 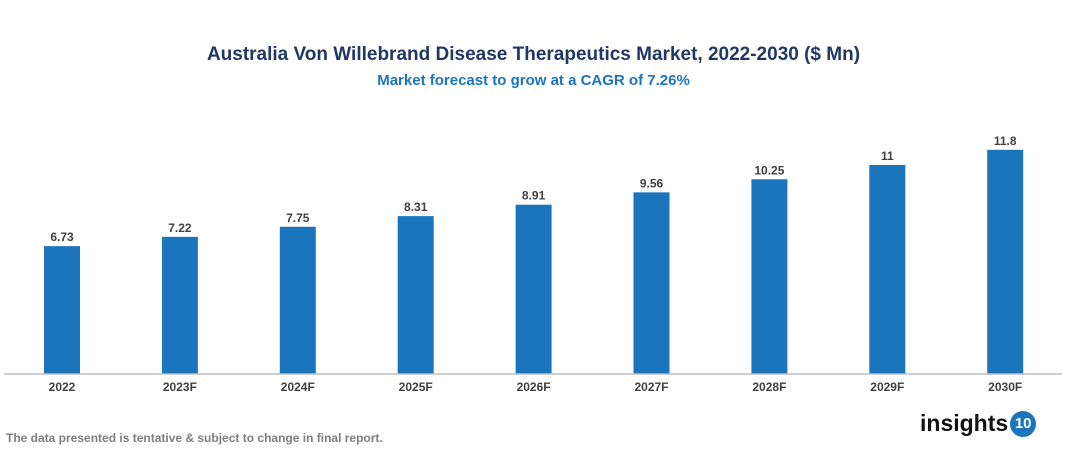 I want to click on data-label: 9.56, so click(x=652, y=183).